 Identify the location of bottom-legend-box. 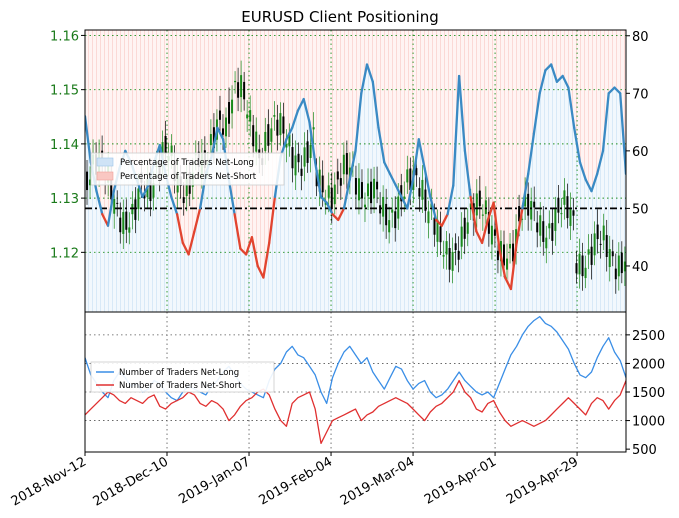
(182, 377).